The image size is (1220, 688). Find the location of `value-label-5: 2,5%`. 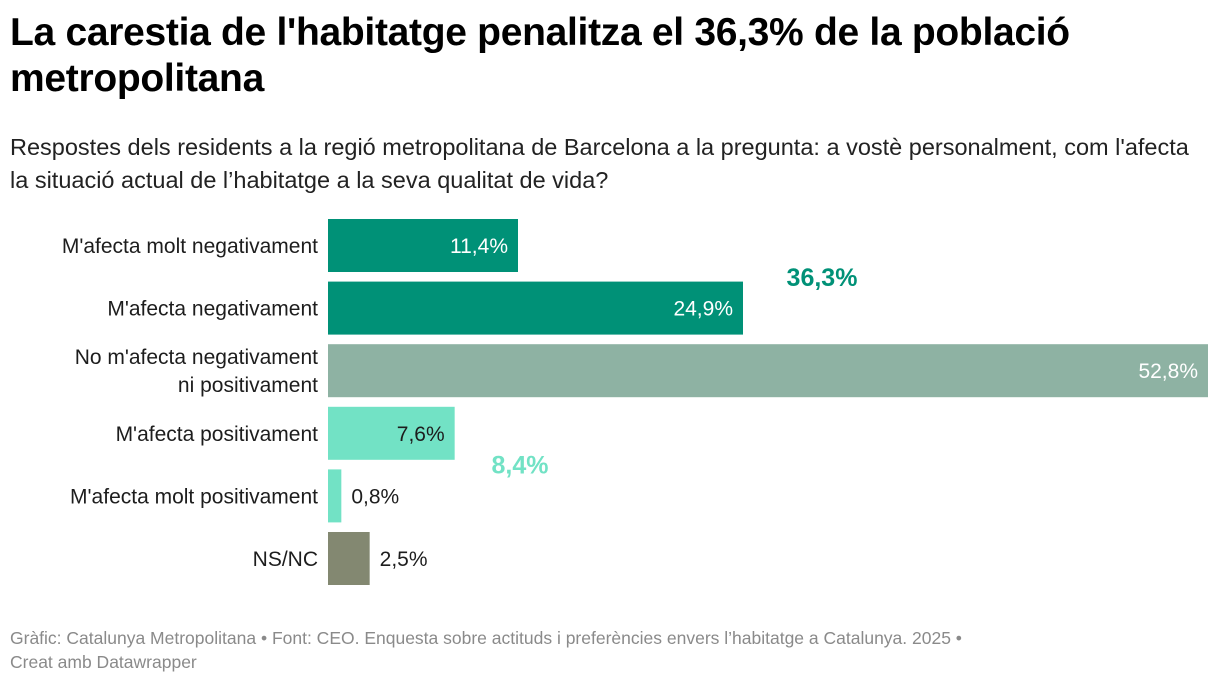

value-label-5: 2,5% is located at coordinates (404, 559).